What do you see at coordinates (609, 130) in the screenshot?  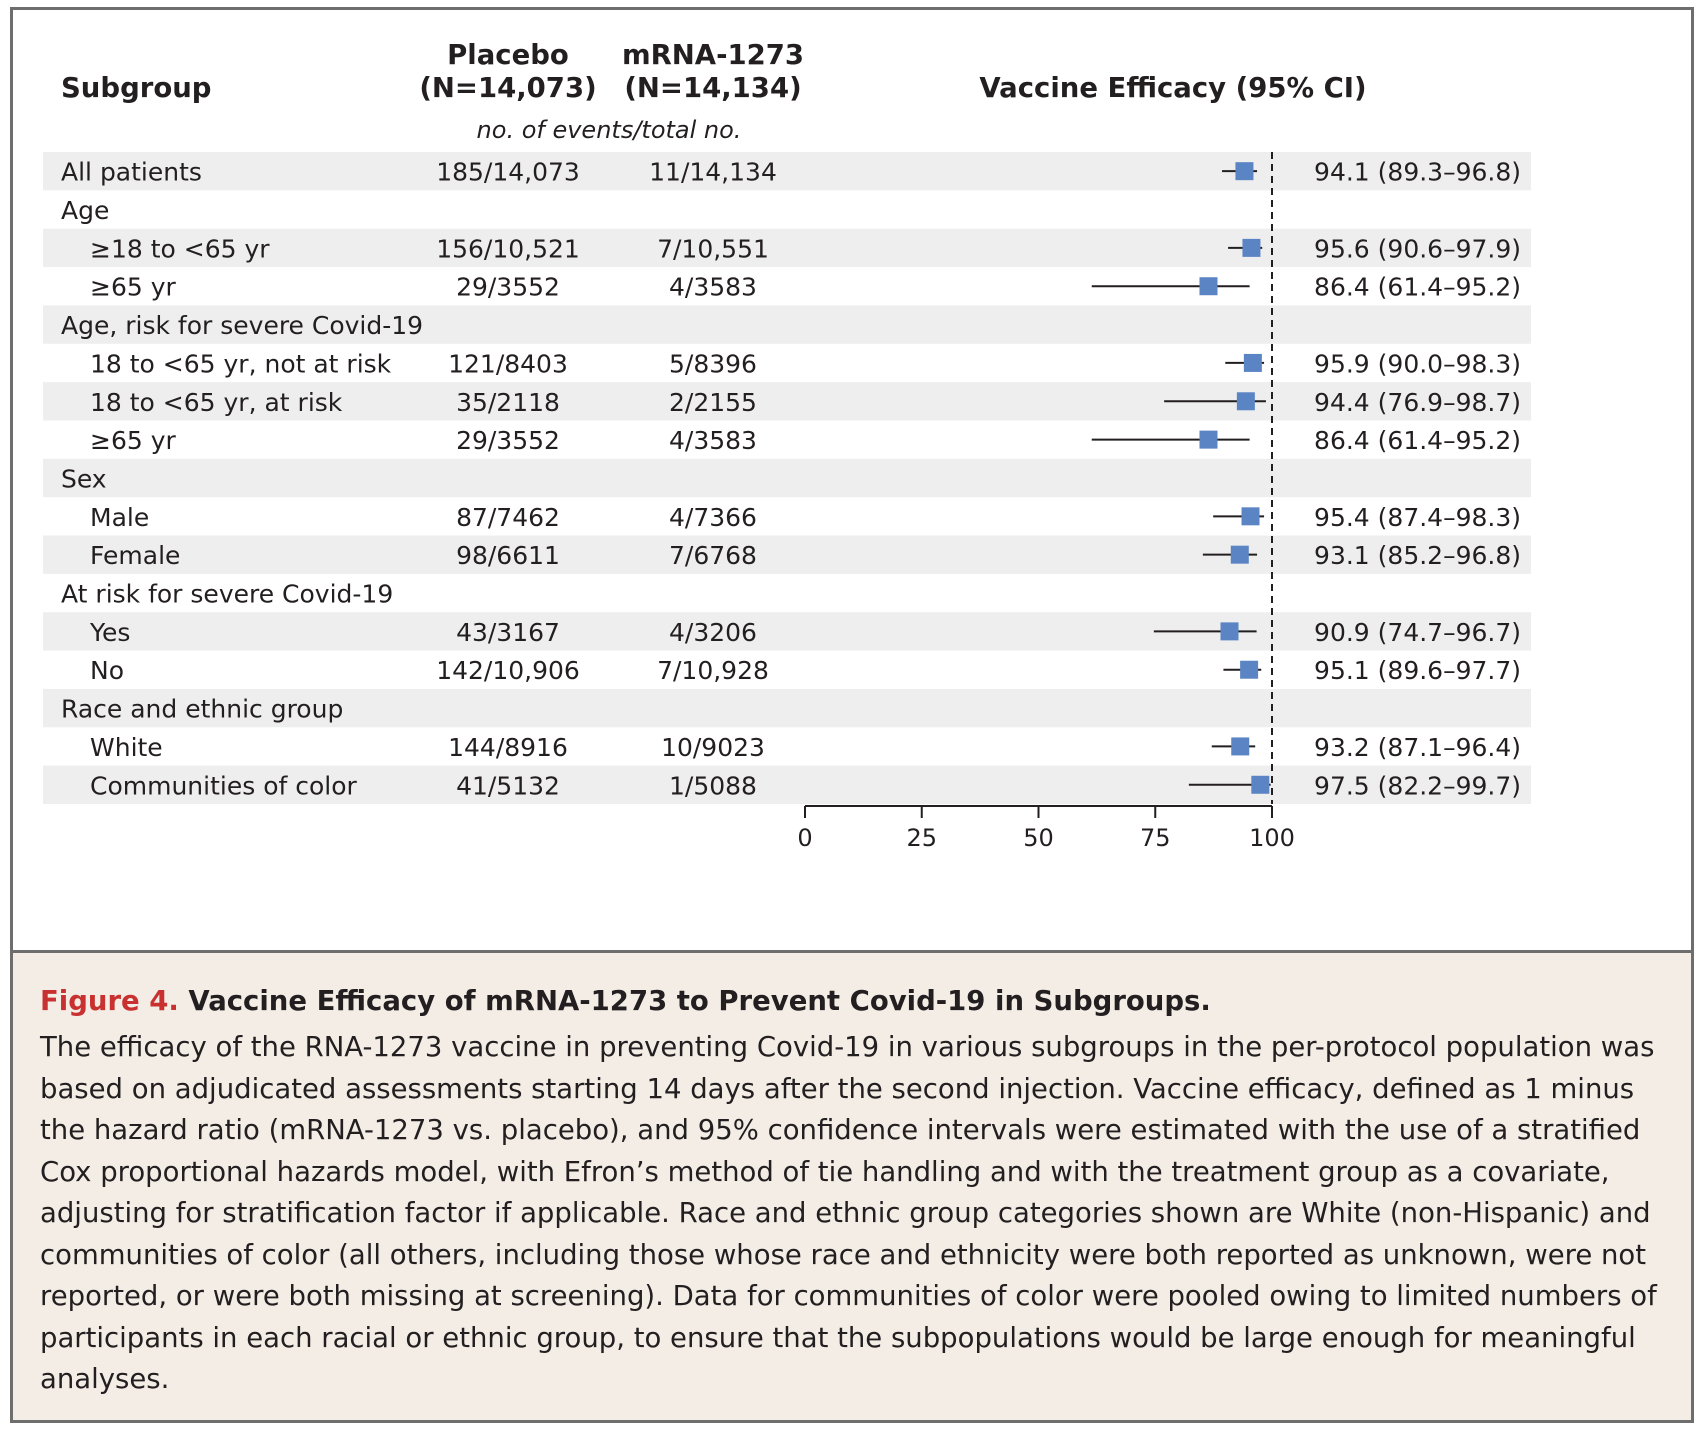 I see `events-subheader: no. of events/total no.` at bounding box center [609, 130].